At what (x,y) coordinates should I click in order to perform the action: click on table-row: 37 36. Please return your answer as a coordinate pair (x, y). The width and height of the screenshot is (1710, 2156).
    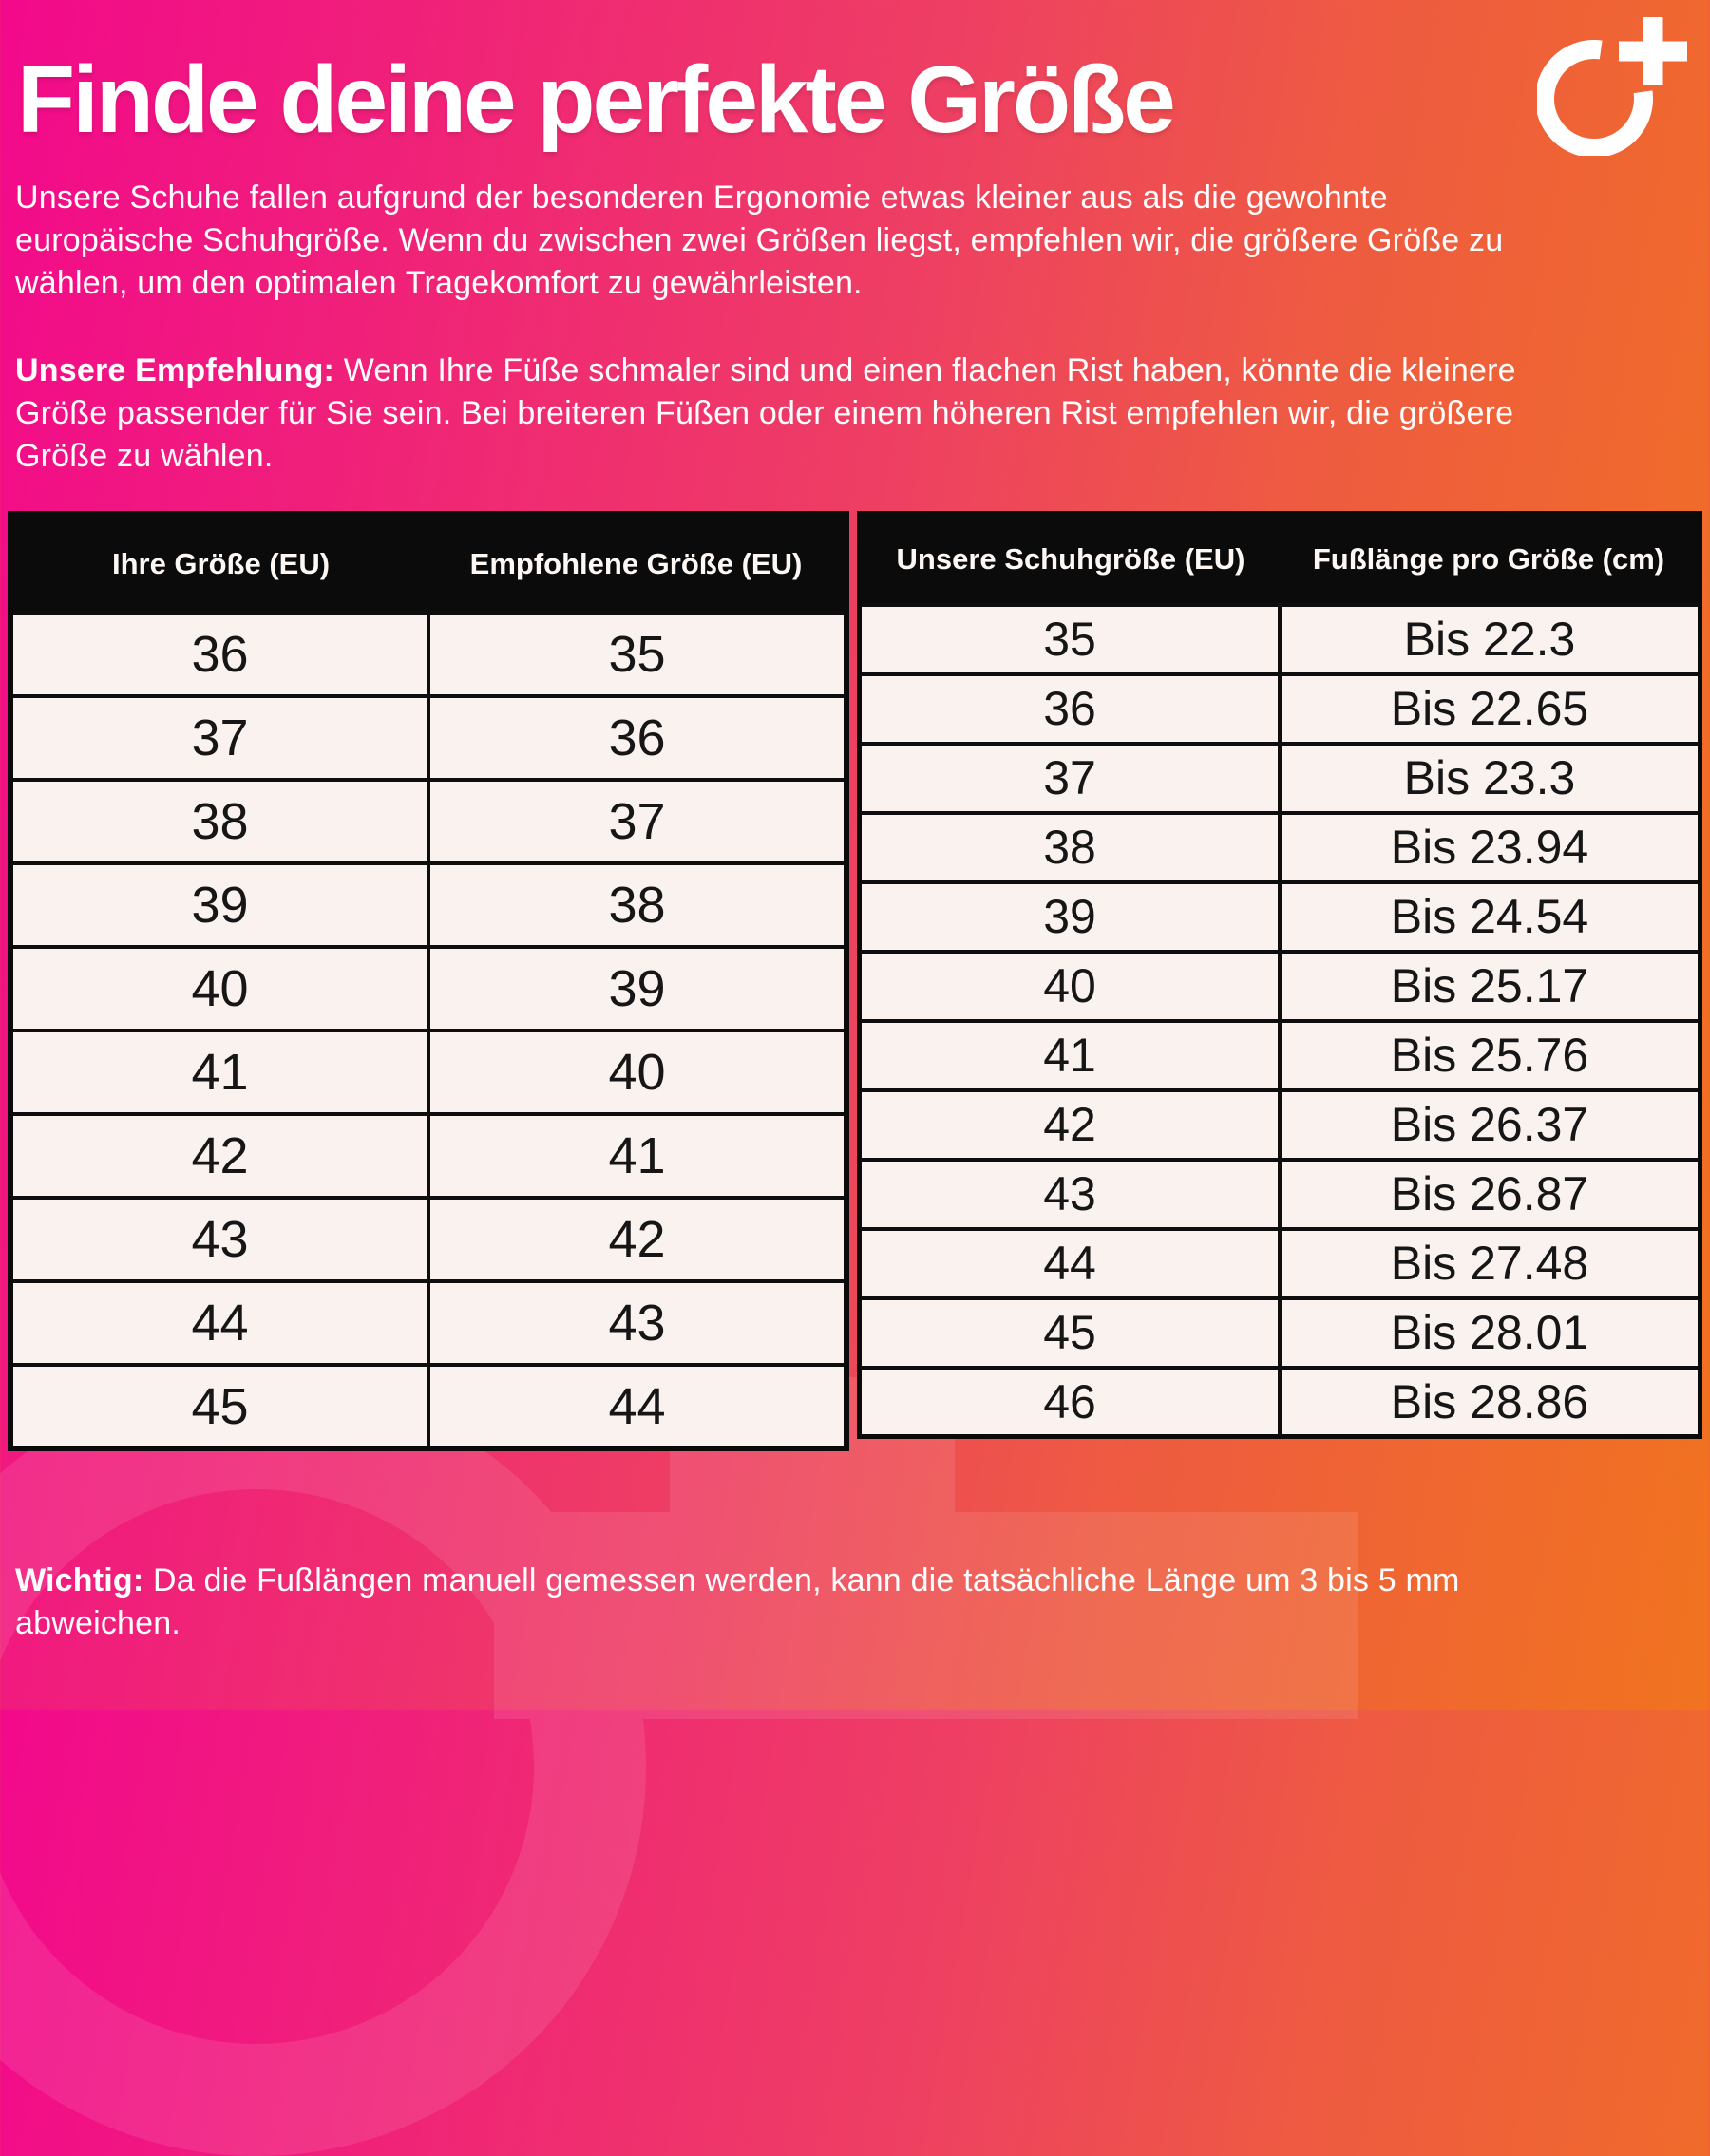
    Looking at the image, I should click on (428, 738).